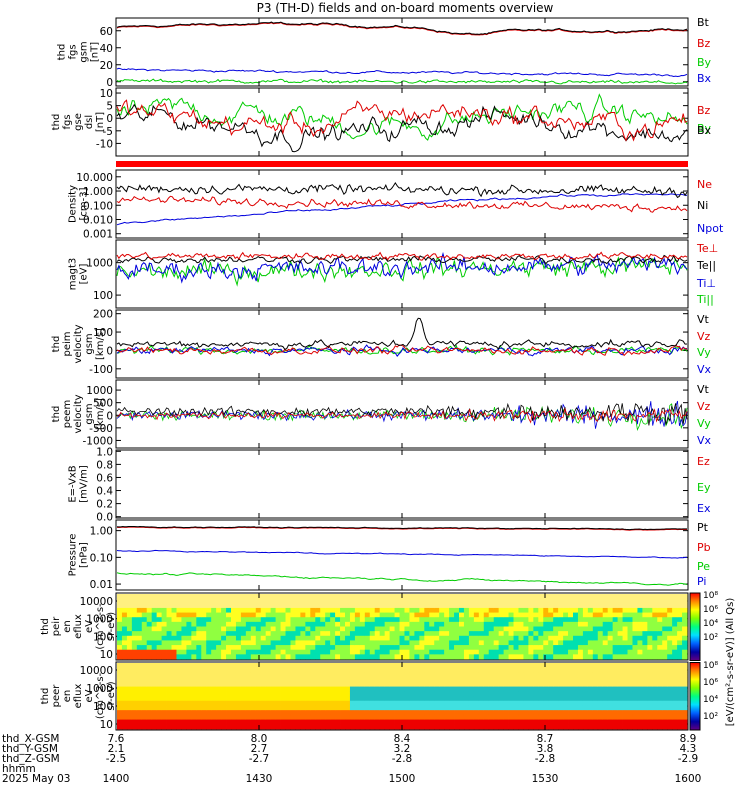 The width and height of the screenshot is (750, 800). What do you see at coordinates (73, 274) in the screenshot?
I see `ylabel-line: magt3` at bounding box center [73, 274].